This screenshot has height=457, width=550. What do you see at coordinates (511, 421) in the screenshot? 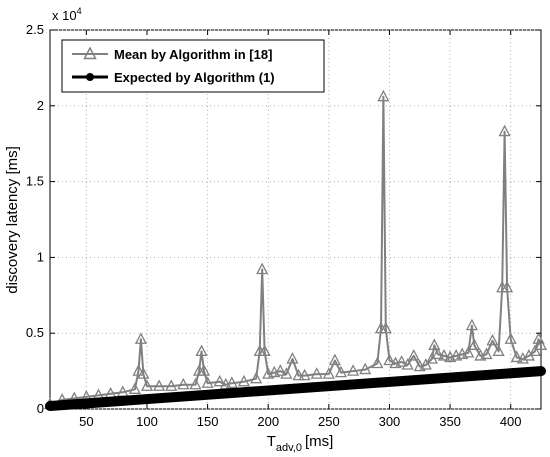
I see `x-tick-label: 400` at bounding box center [511, 421].